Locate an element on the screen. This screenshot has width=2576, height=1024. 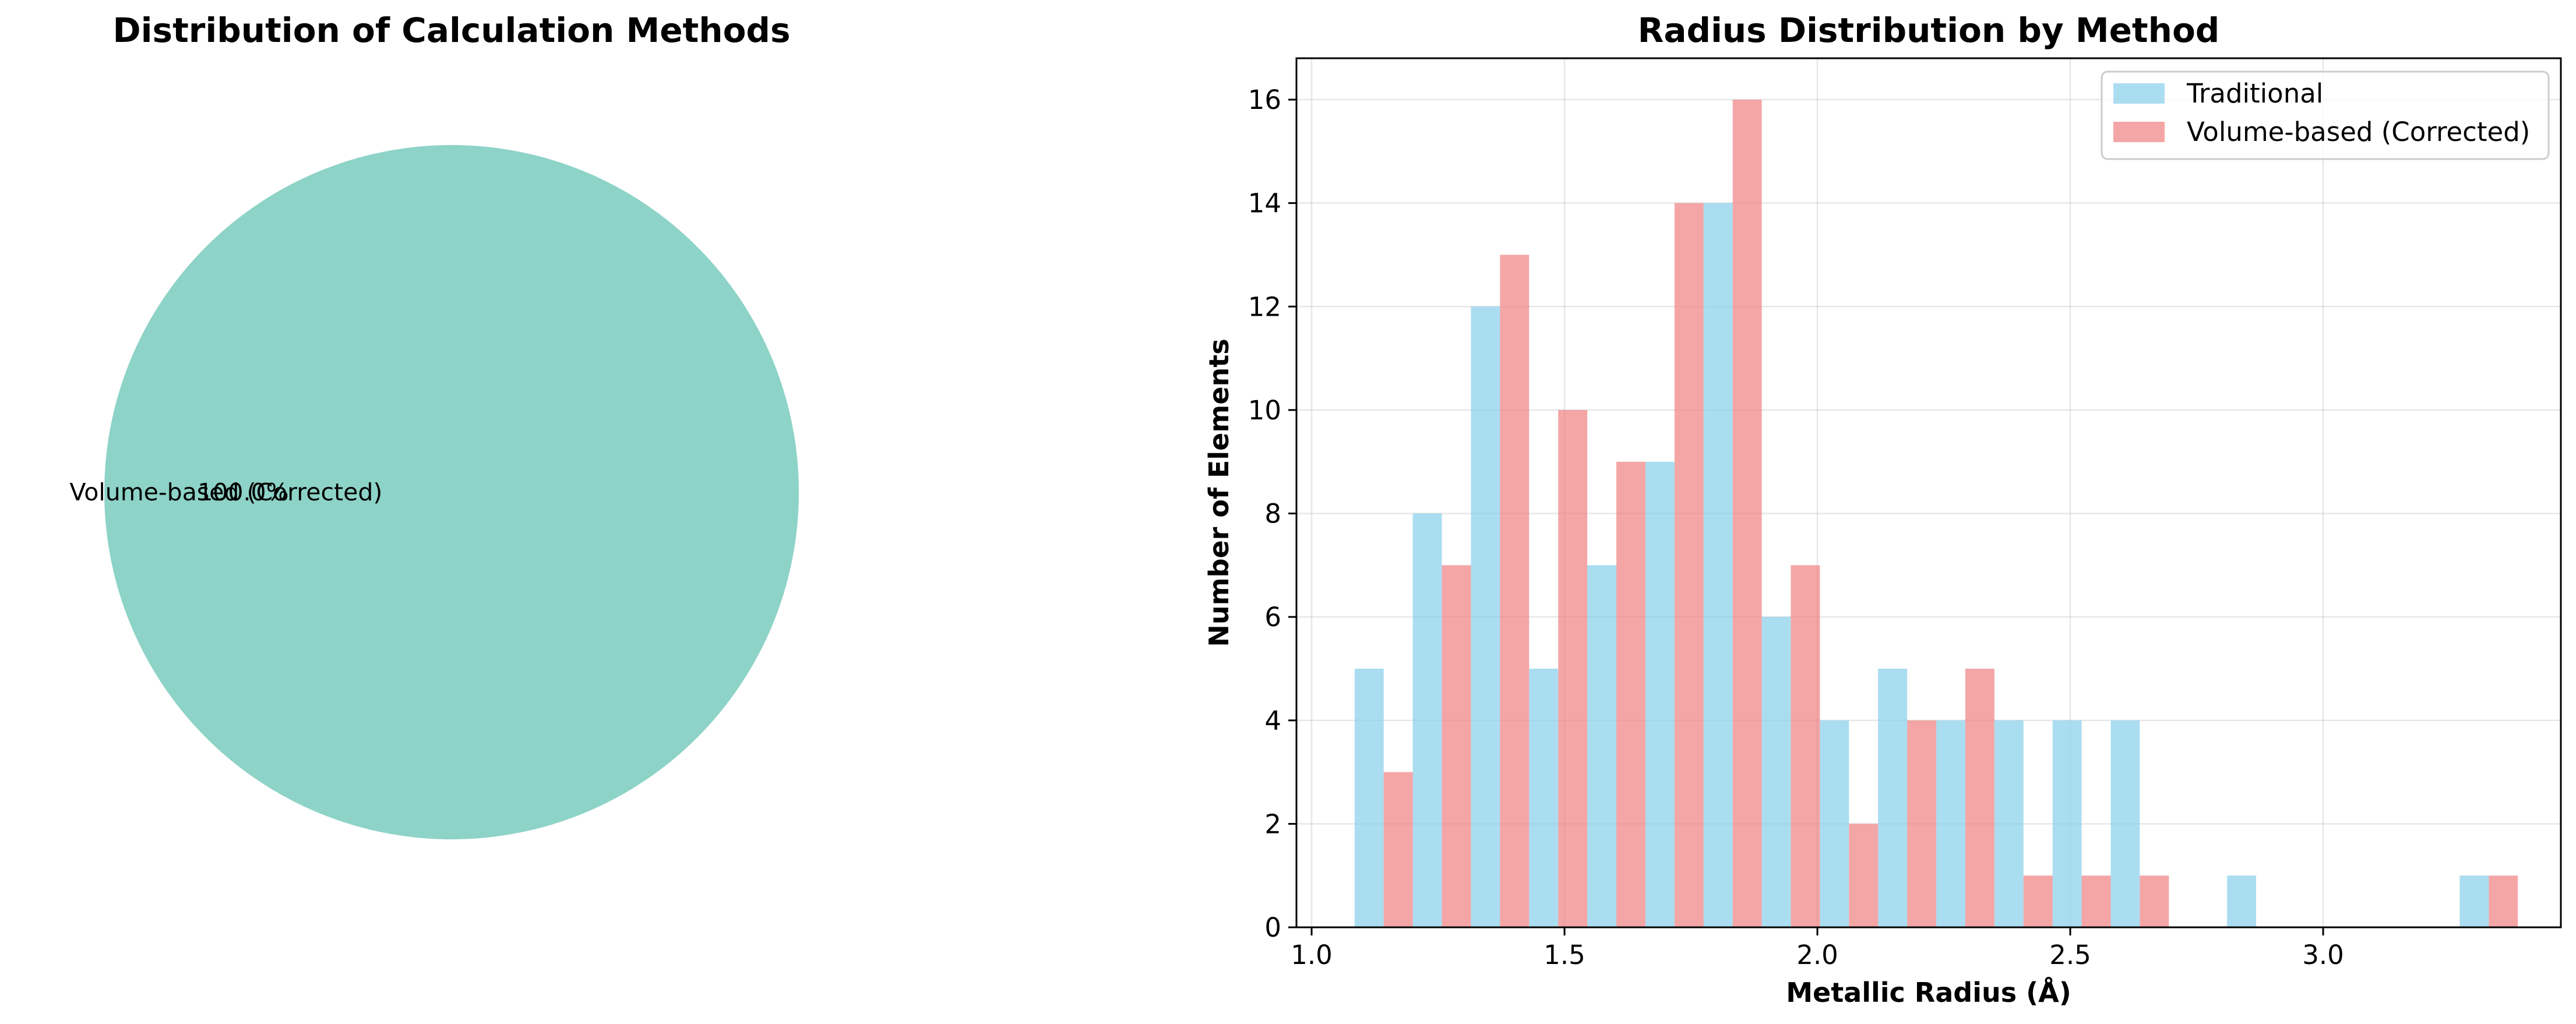
bar-chart-title: Radius Distribution by Method is located at coordinates (1929, 30).